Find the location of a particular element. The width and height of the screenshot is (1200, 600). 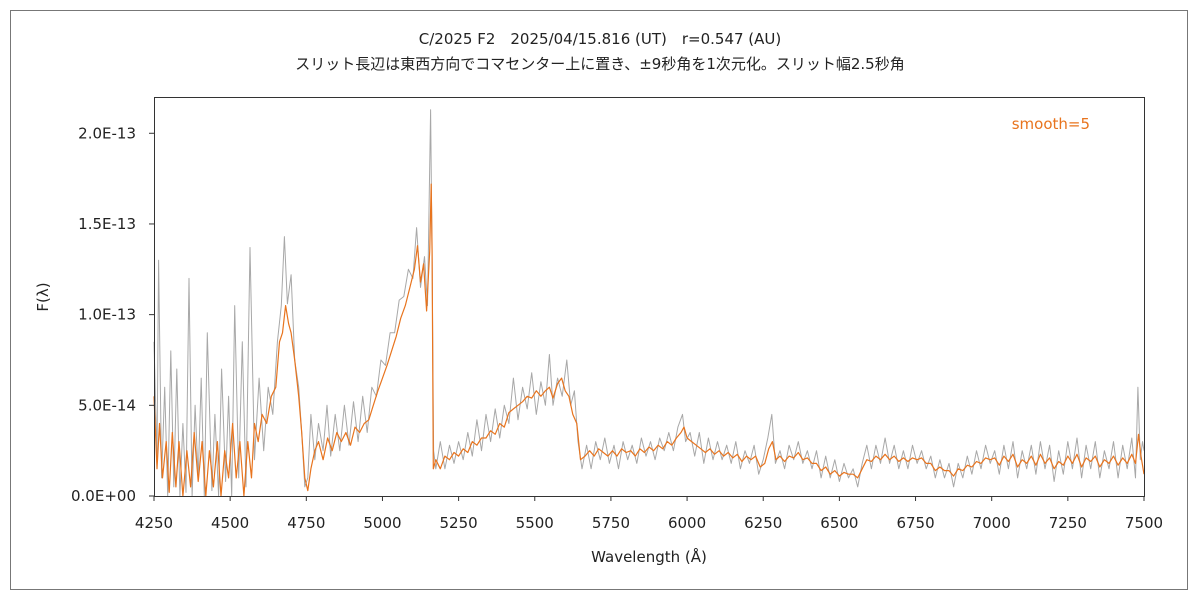

y-axis-label: F(λ) is located at coordinates (43, 296).